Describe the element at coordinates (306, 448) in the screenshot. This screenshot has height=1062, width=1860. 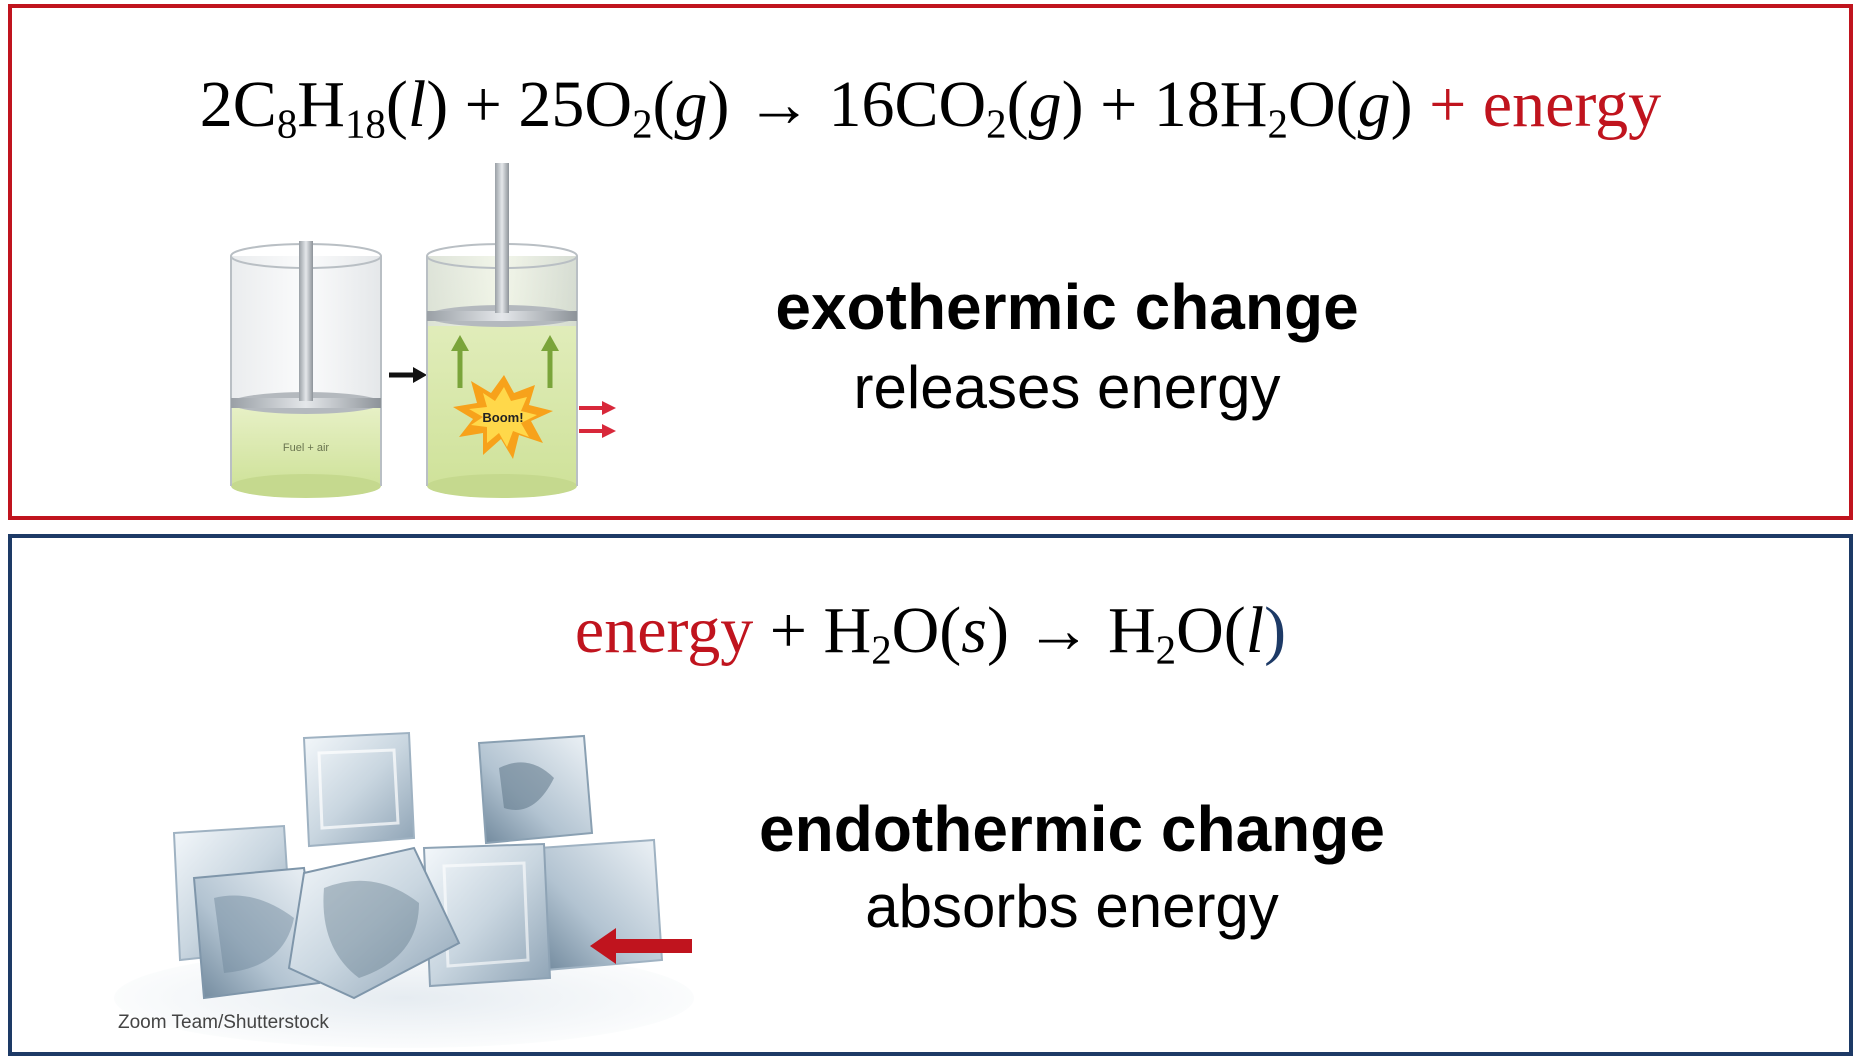
I see `fuel-air-label: Fuel + air` at that location.